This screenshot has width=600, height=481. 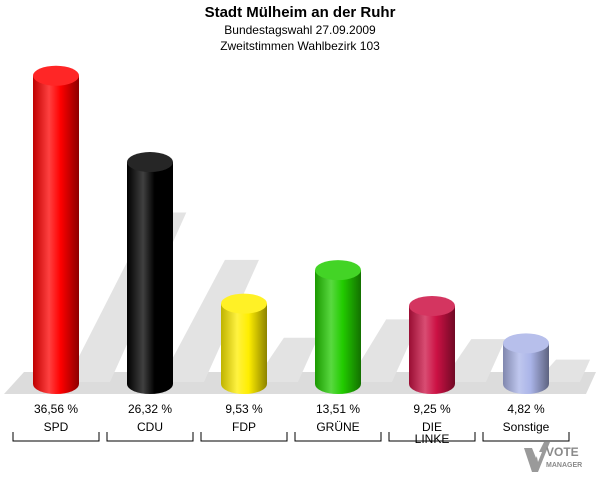 I want to click on chart-subtitle-election: Bundestagswahl 27.09.2009, so click(x=300, y=30).